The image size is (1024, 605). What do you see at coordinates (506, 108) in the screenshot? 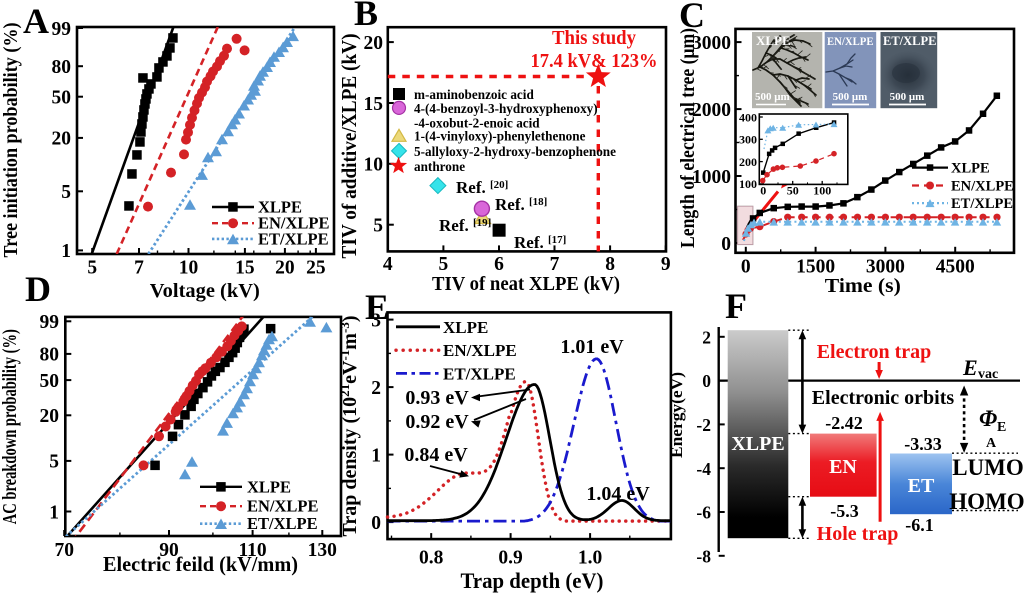
I see `svg-text: 4-(4-benzoyl-3-hydroxyphenoxy)` at bounding box center [506, 108].